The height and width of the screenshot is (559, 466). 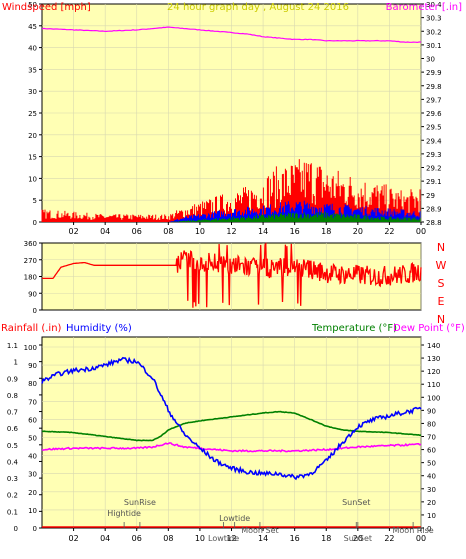 I want to click on wind-x-x-tick-label: 12, so click(x=231, y=231).